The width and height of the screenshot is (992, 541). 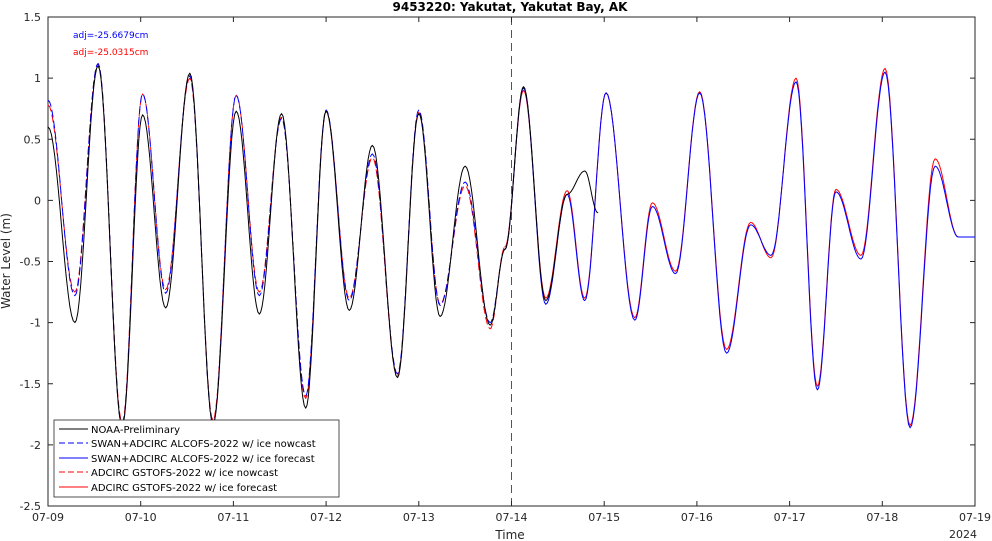 I want to click on legend-label-gstofs-forecast: ADCIRC GSTOFS-2022 w/ ice forecast, so click(x=184, y=488).